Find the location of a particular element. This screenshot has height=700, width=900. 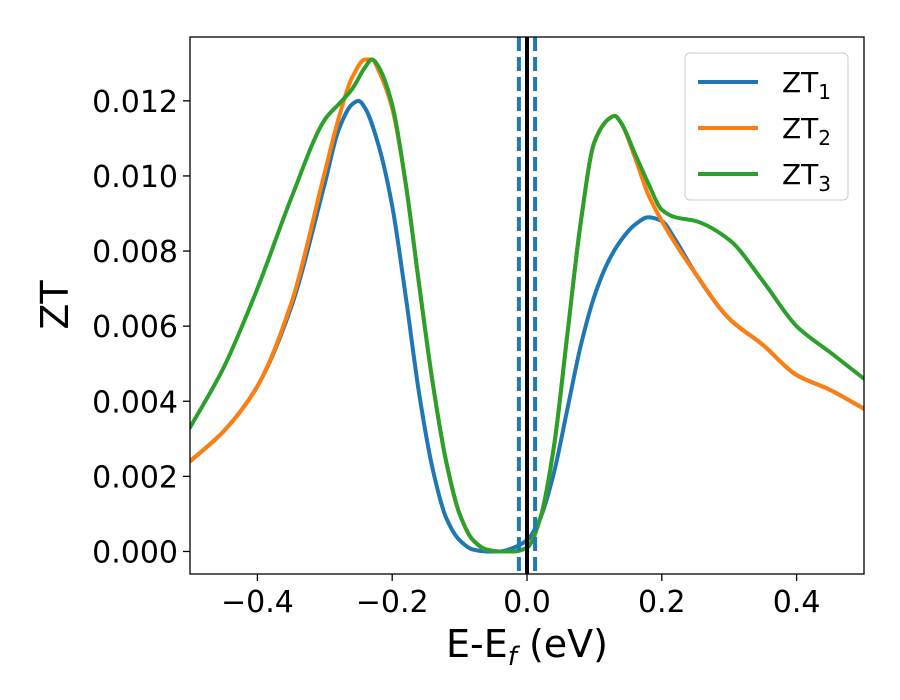

x-axis-ticks: −0.4 −0.2 0.0 0.2 0.4 is located at coordinates (520, 597).